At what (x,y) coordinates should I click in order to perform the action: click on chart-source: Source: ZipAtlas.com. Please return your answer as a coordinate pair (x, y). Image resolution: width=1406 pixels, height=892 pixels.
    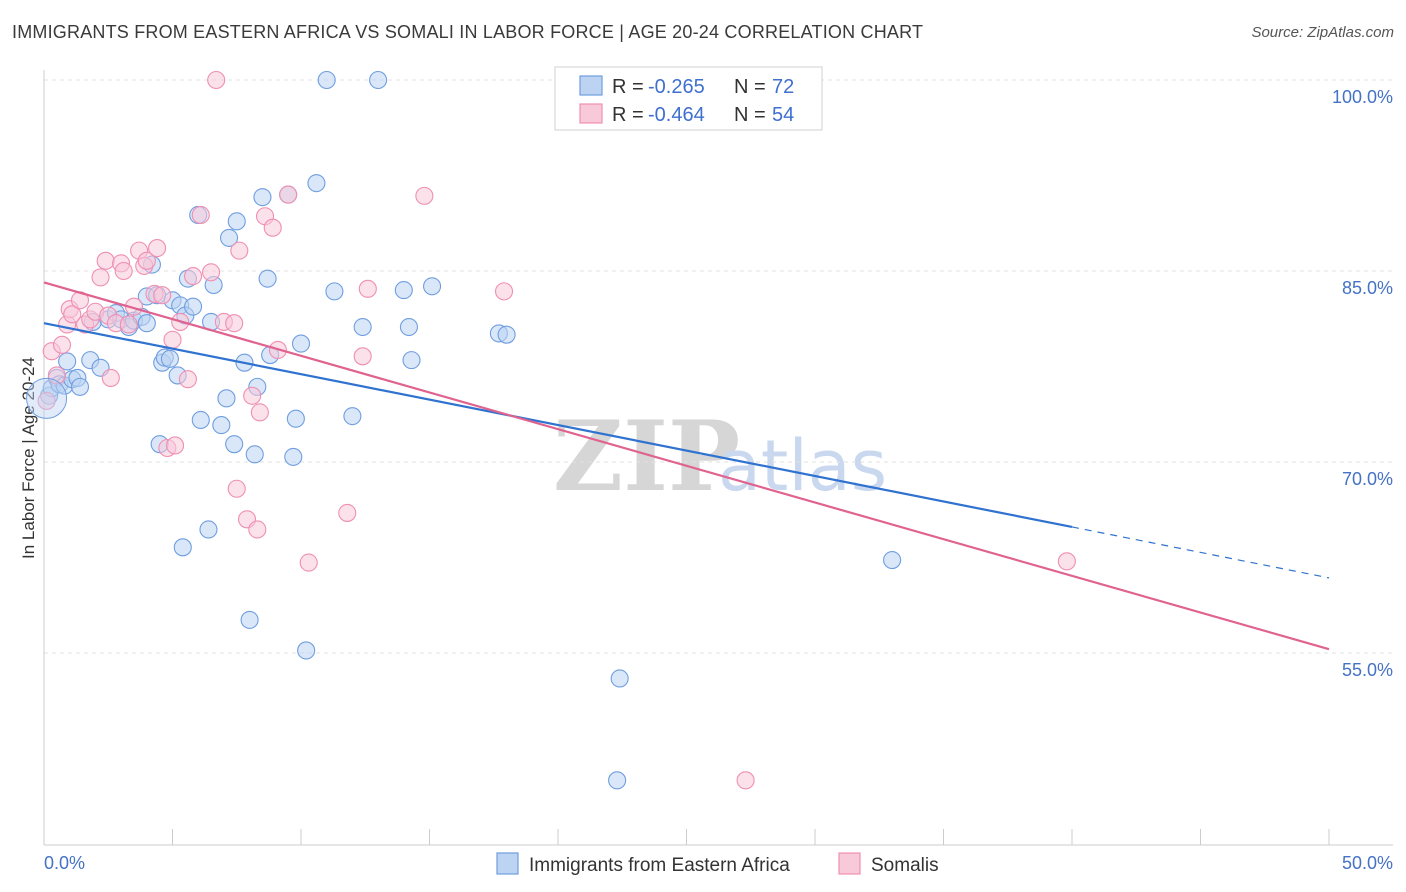
    Looking at the image, I should click on (1322, 32).